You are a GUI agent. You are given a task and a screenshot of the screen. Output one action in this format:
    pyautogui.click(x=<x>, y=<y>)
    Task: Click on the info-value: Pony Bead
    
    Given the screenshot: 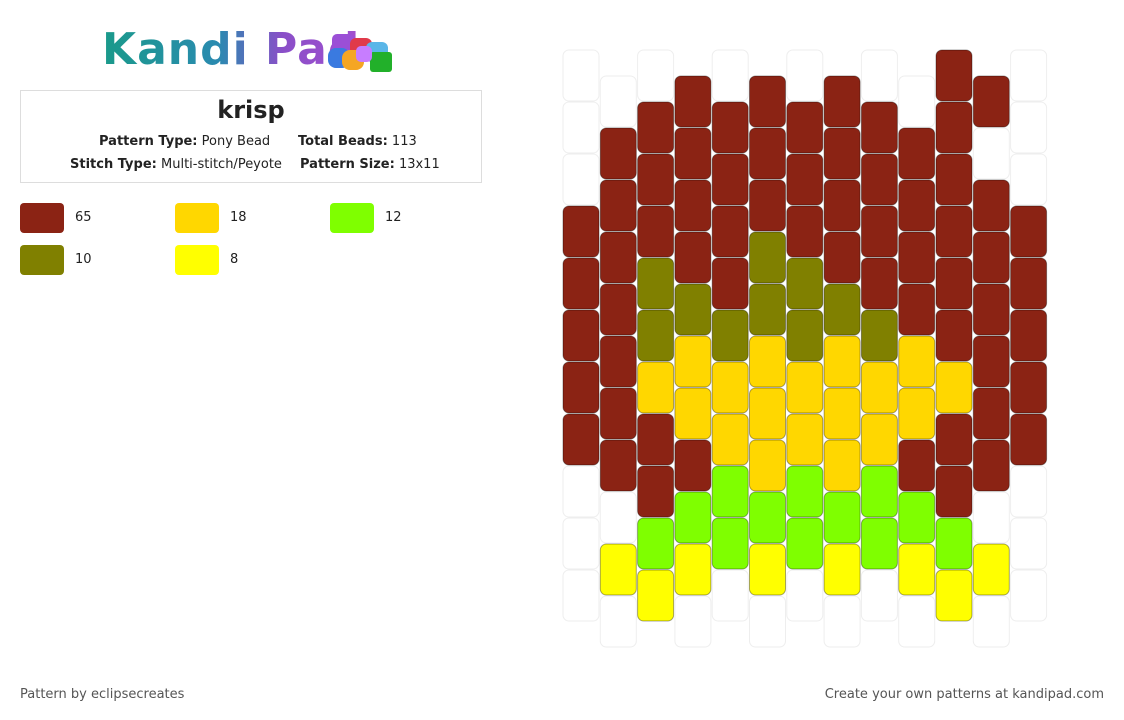 What is the action you would take?
    pyautogui.click(x=236, y=141)
    